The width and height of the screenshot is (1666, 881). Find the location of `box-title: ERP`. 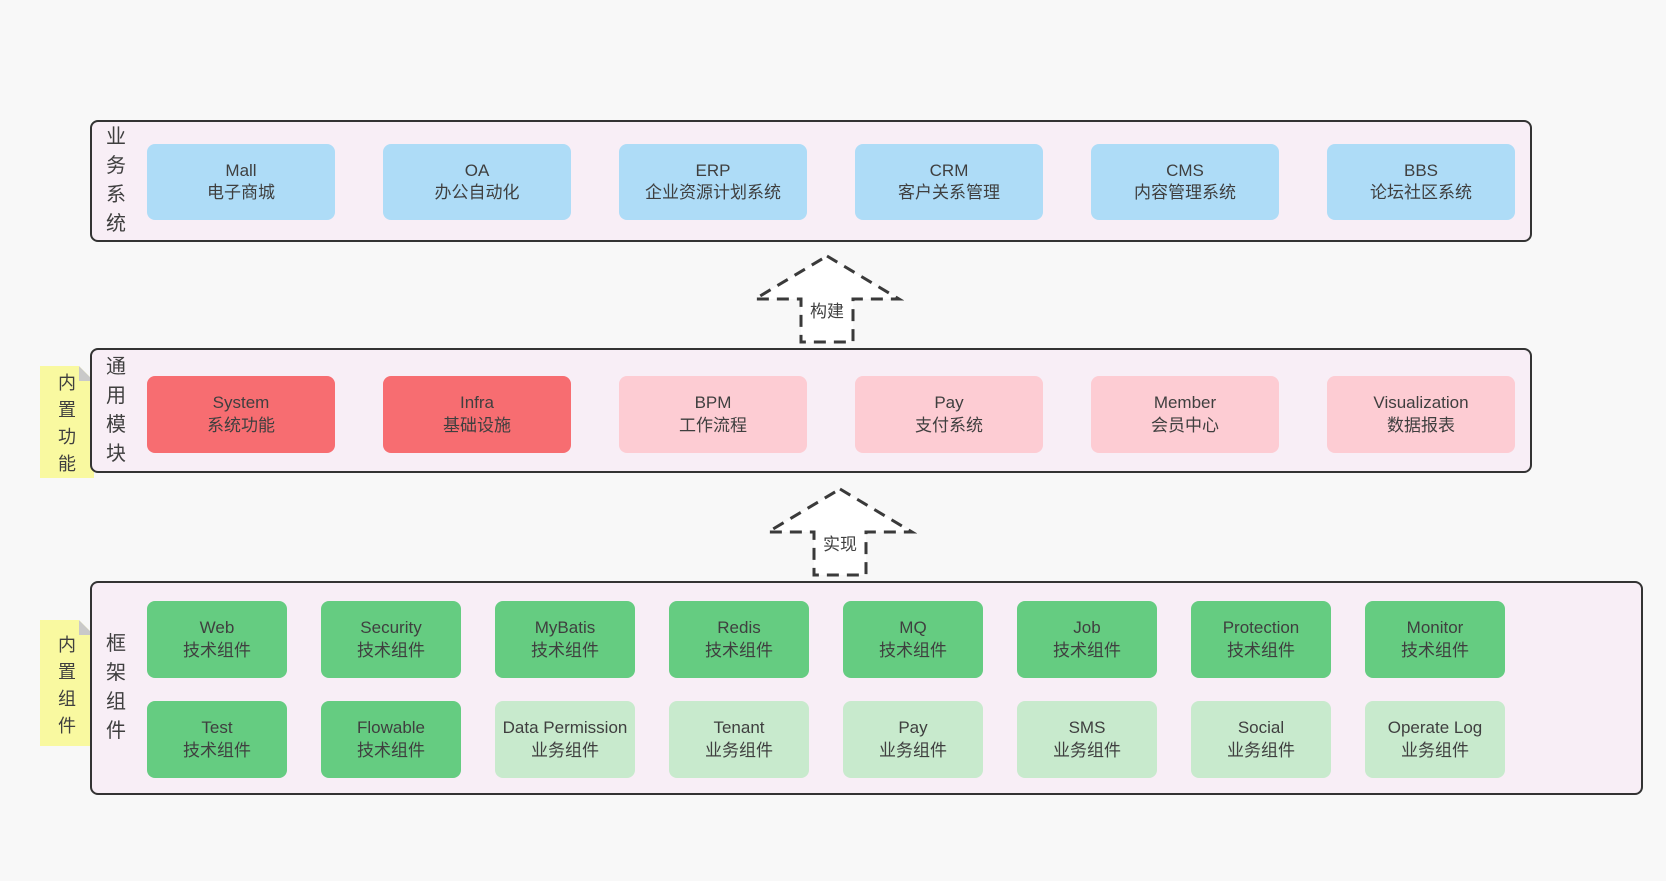

box-title: ERP is located at coordinates (713, 170).